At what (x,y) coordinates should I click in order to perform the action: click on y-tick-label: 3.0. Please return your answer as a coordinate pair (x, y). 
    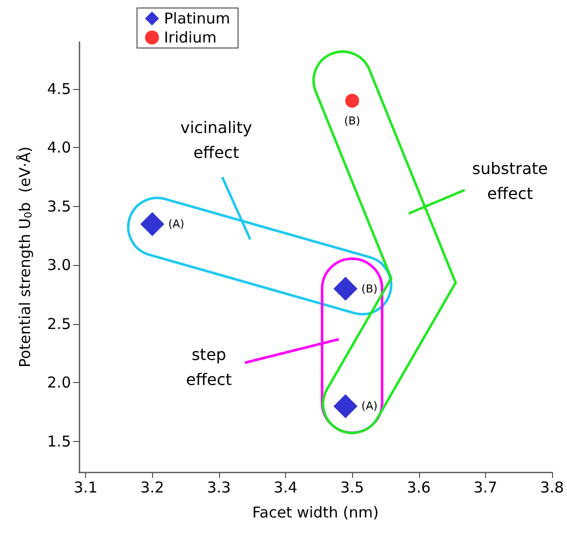
    Looking at the image, I should click on (59, 265).